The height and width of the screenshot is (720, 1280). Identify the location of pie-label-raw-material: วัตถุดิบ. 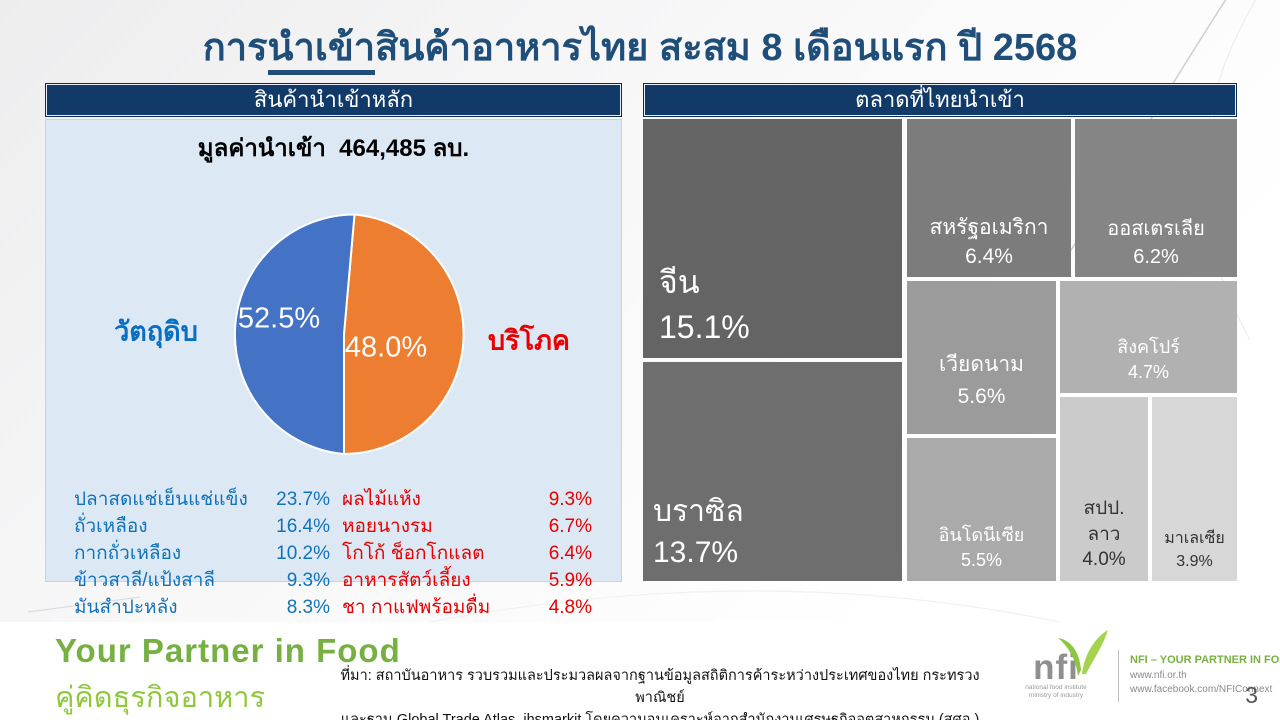
(156, 331).